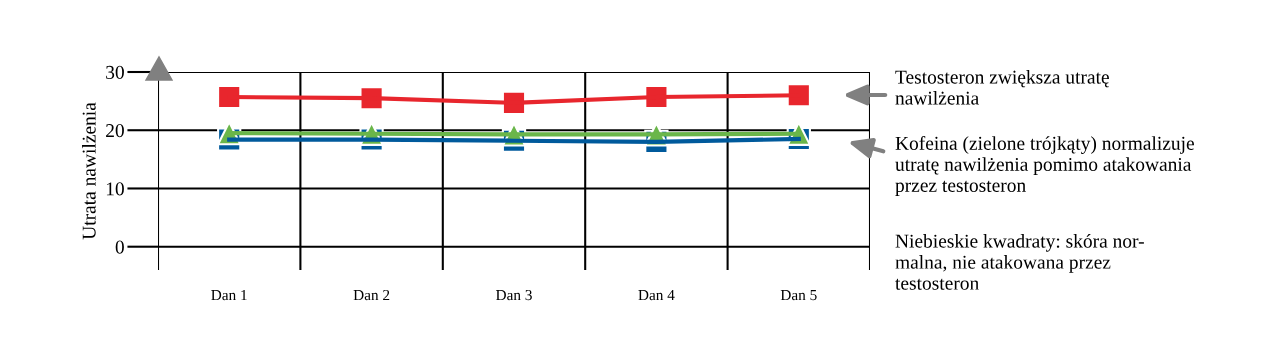 This screenshot has height=340, width=1280. Describe the element at coordinates (1002, 87) in the screenshot. I see `text: Testosteron zwiększa utratę nawilżenia` at that location.